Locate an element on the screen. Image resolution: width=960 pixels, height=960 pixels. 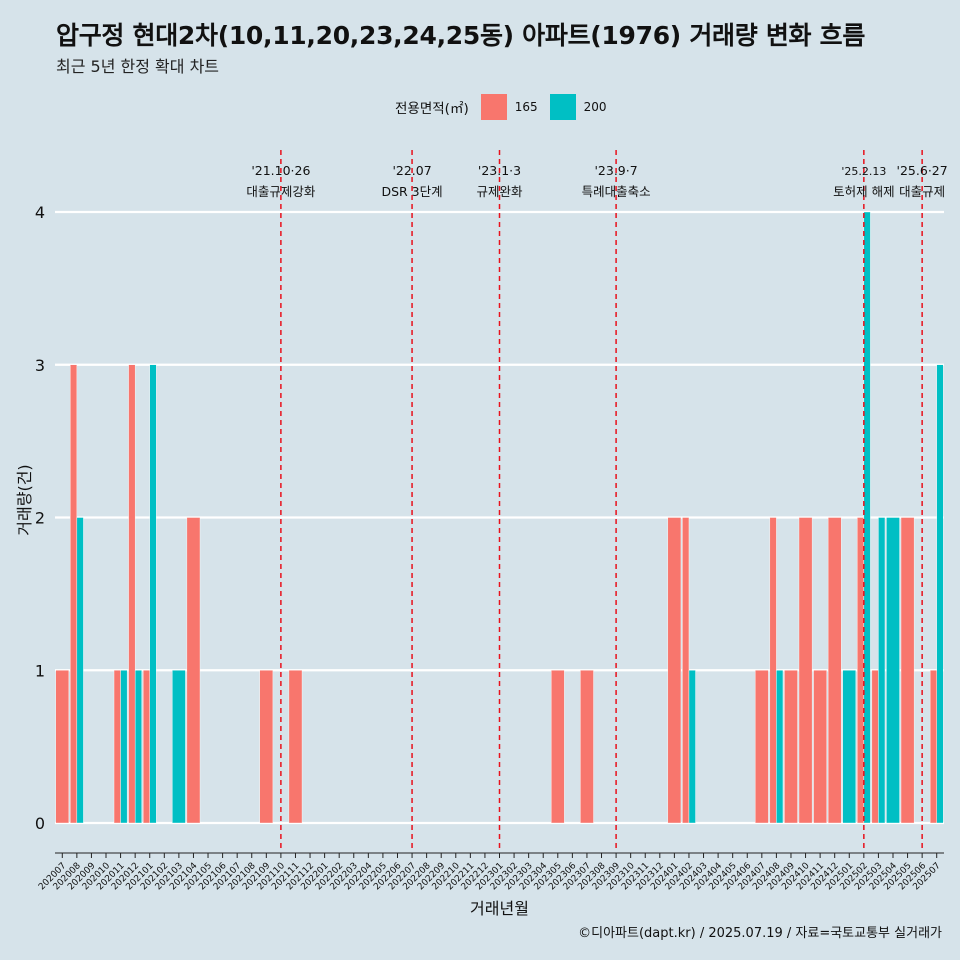
y-tick-label: 4 is located at coordinates (40, 212).